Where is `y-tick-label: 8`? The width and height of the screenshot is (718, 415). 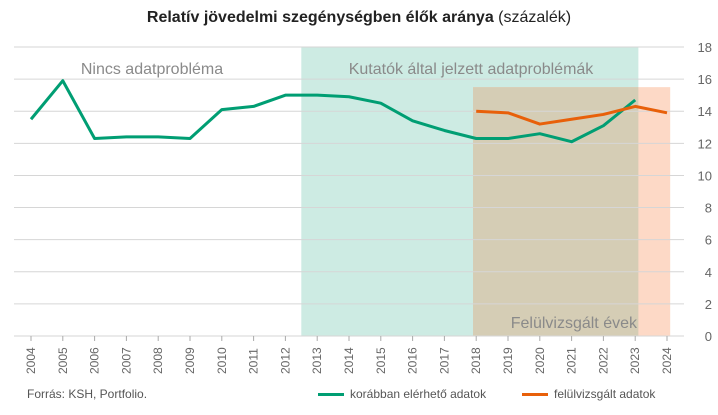
y-tick-label: 8 is located at coordinates (708, 208).